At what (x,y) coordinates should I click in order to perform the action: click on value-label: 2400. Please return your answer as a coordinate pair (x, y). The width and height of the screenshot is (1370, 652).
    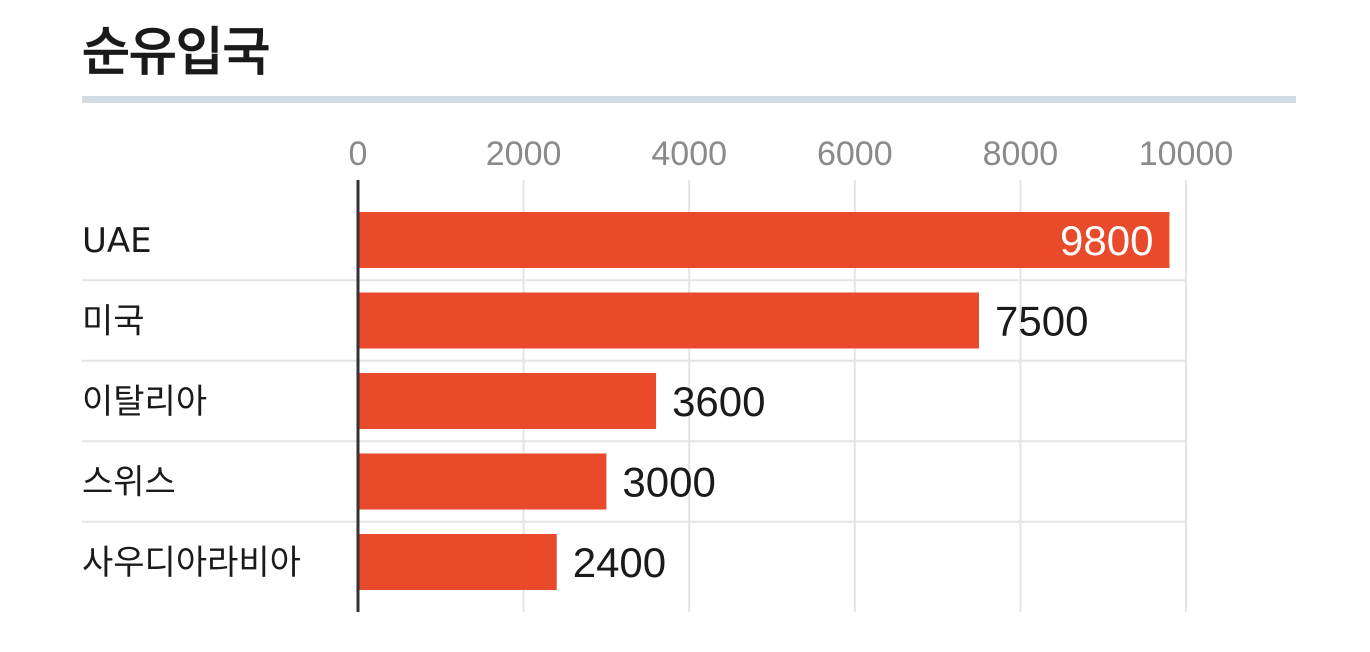
    Looking at the image, I should click on (619, 562).